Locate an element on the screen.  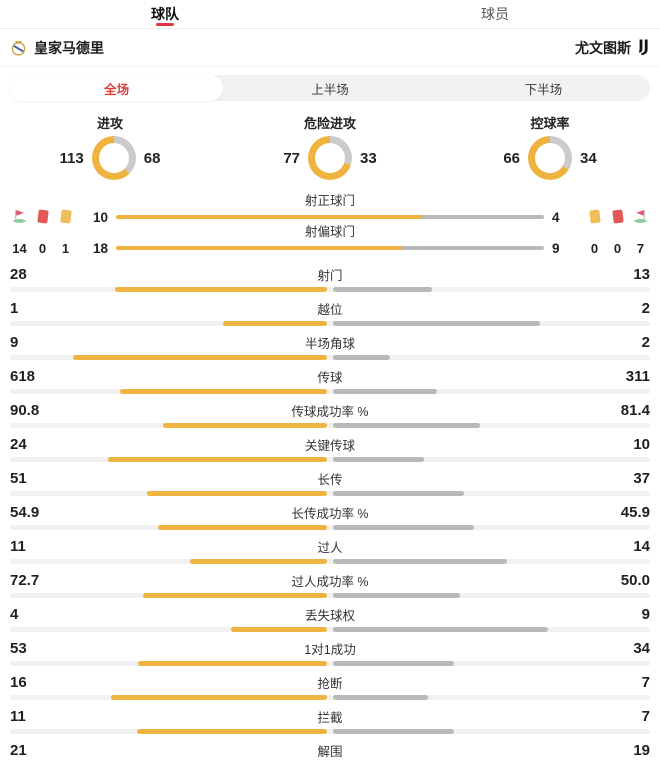
home-team: 皇家马德里 is located at coordinates (57, 48).